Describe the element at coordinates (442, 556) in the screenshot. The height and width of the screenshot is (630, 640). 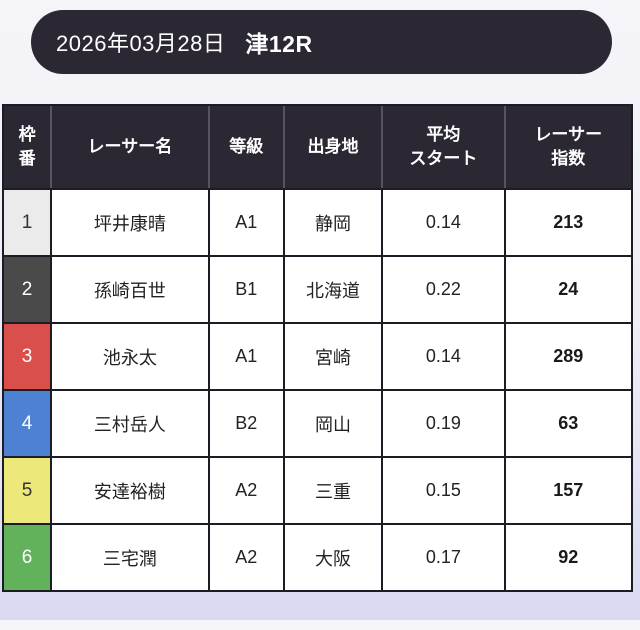
I see `avg-start-cell: 0.17` at that location.